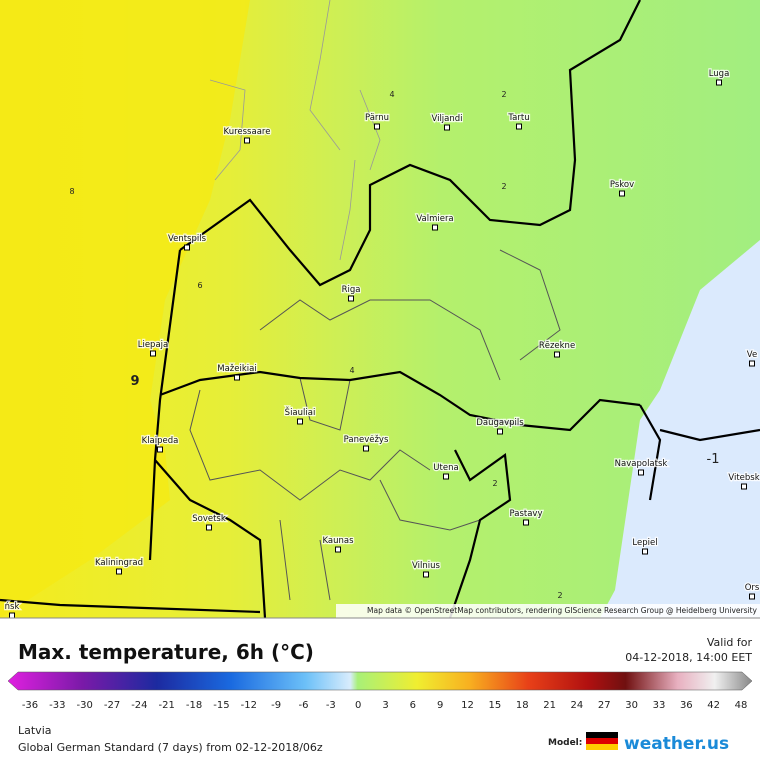 The image size is (760, 764). I want to click on city-label: Liepaja, so click(153, 345).